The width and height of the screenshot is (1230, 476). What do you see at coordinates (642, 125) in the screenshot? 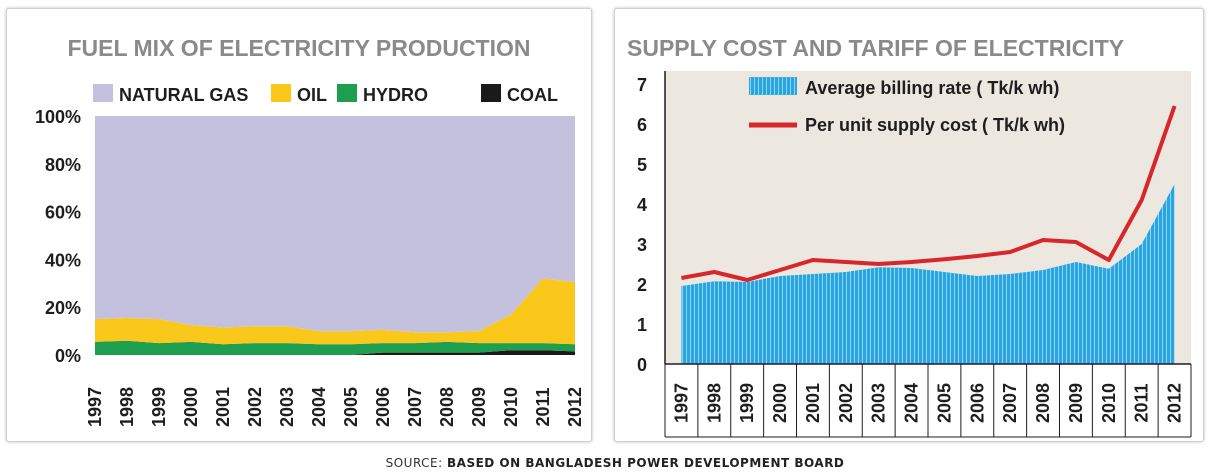
I see `y-tick-label: 6` at bounding box center [642, 125].